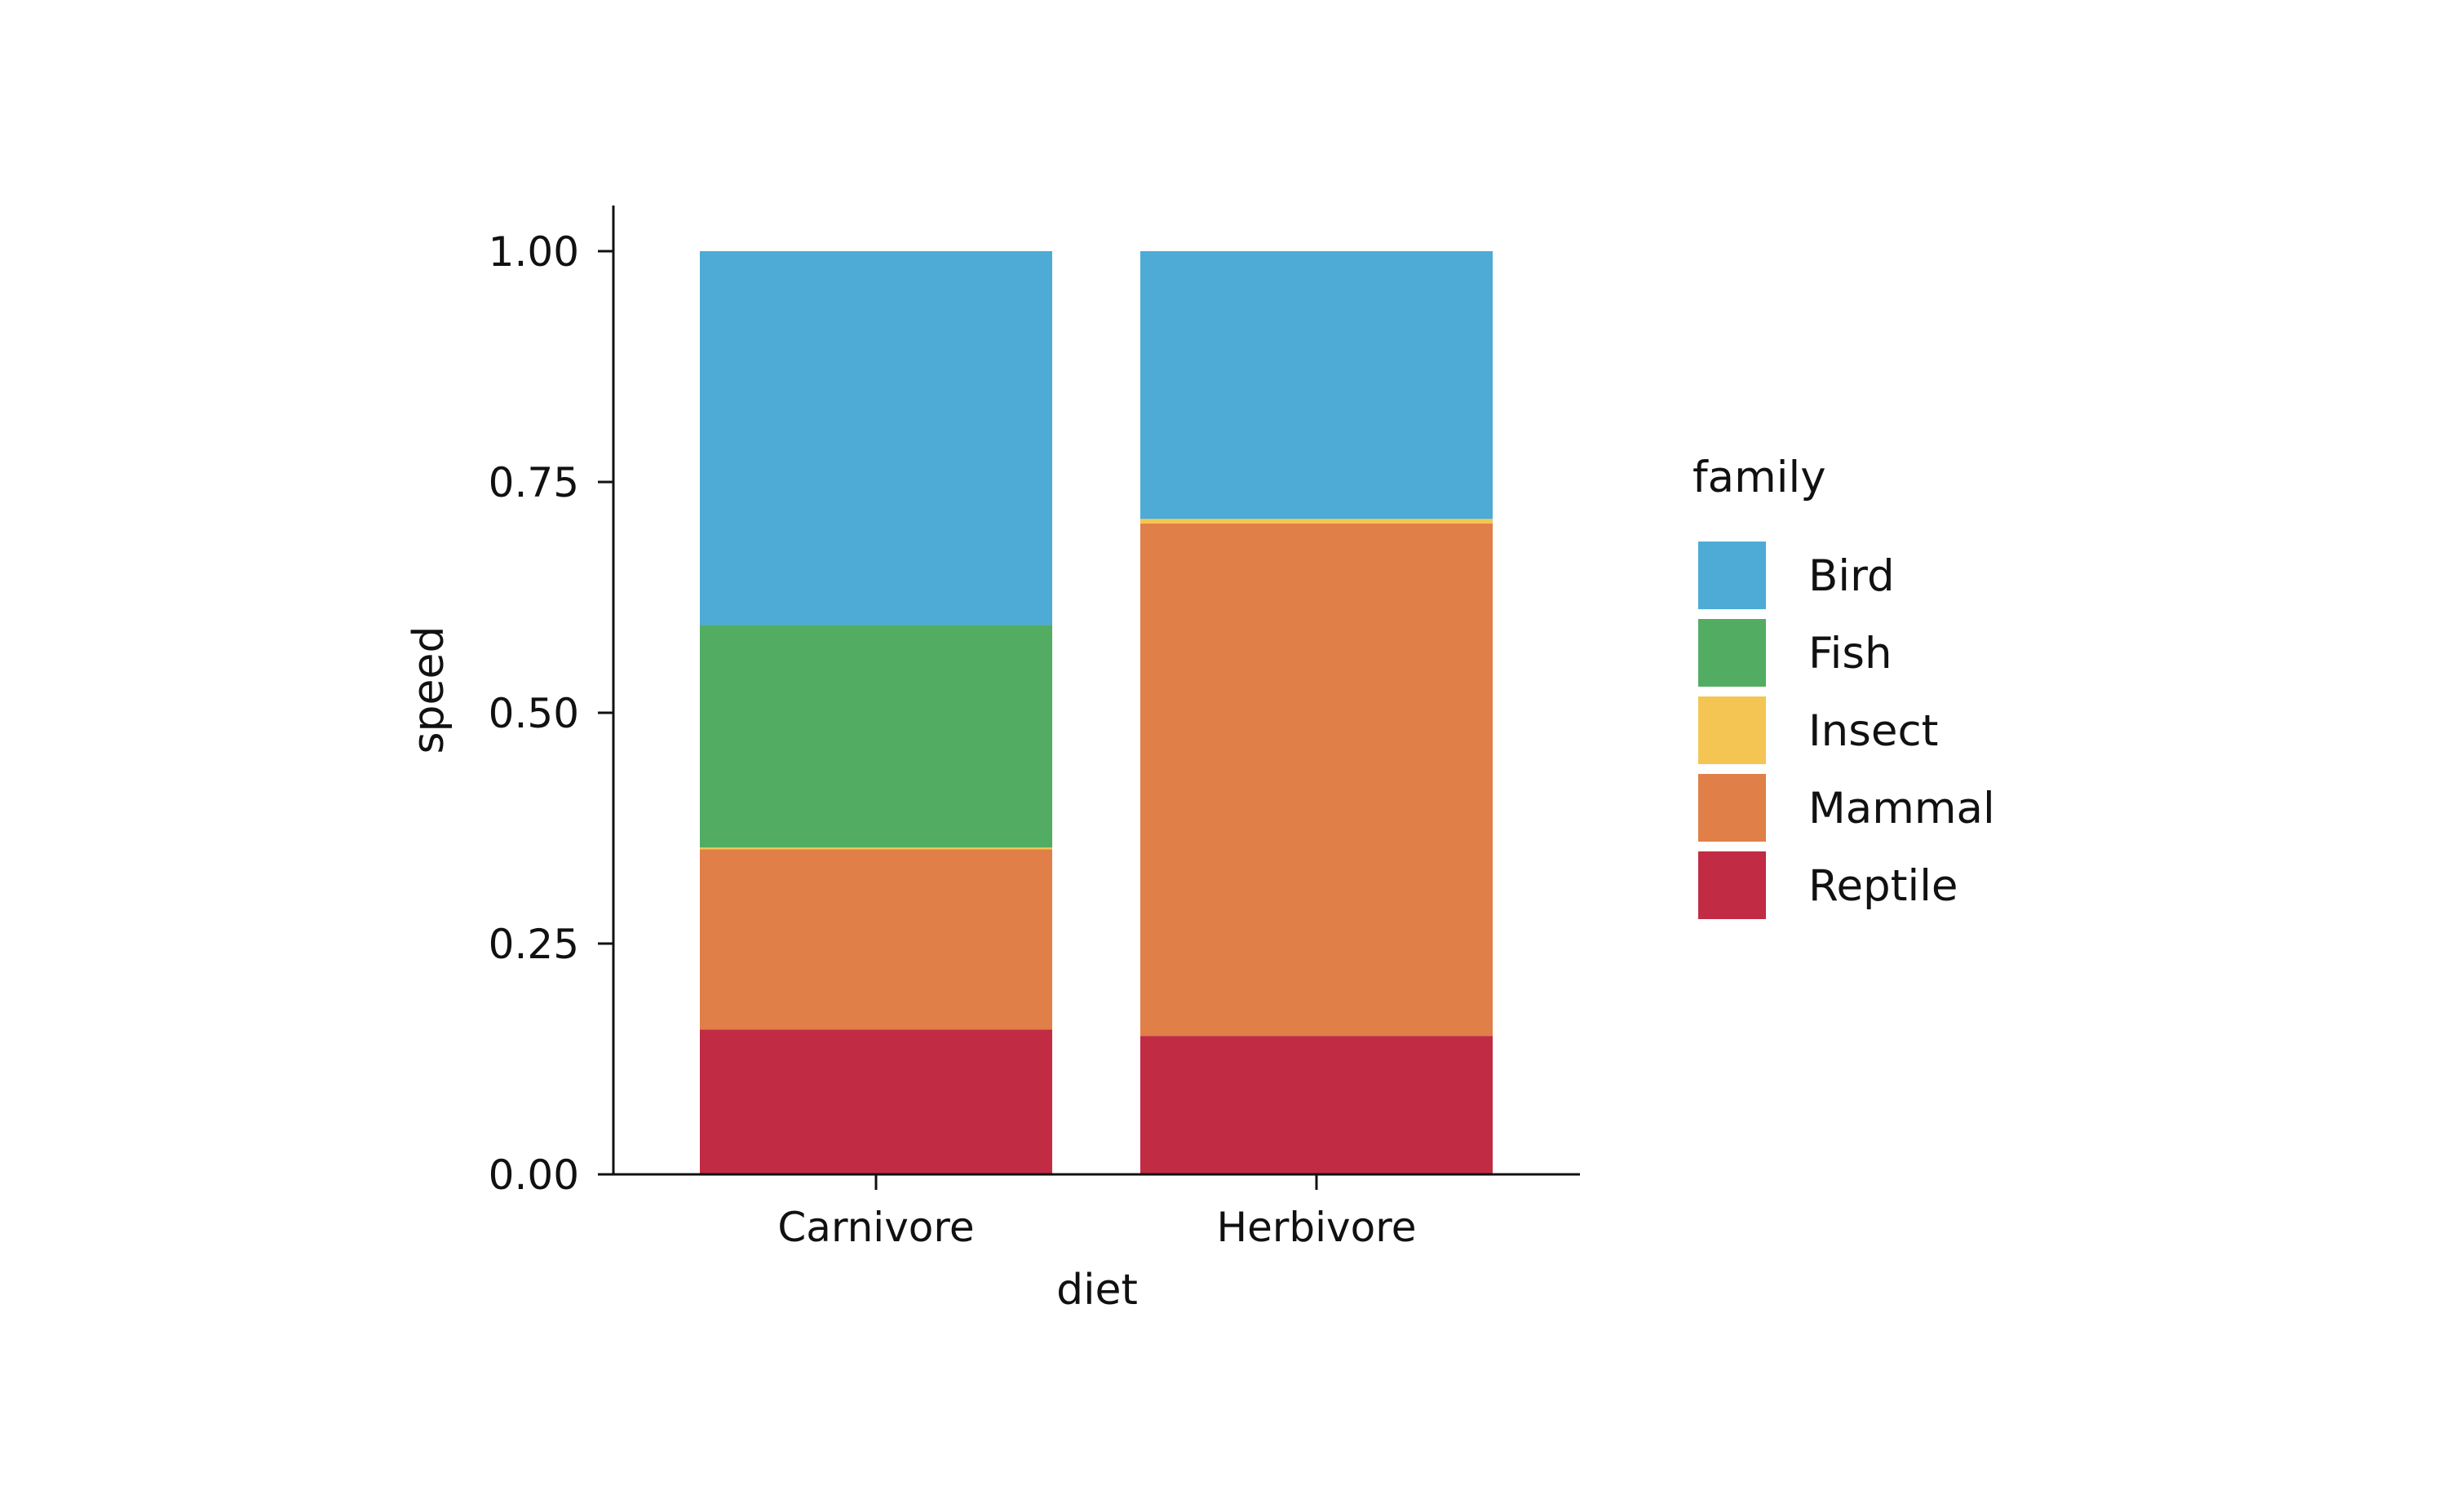  What do you see at coordinates (1851, 576) in the screenshot?
I see `legend-label-bird: Bird` at bounding box center [1851, 576].